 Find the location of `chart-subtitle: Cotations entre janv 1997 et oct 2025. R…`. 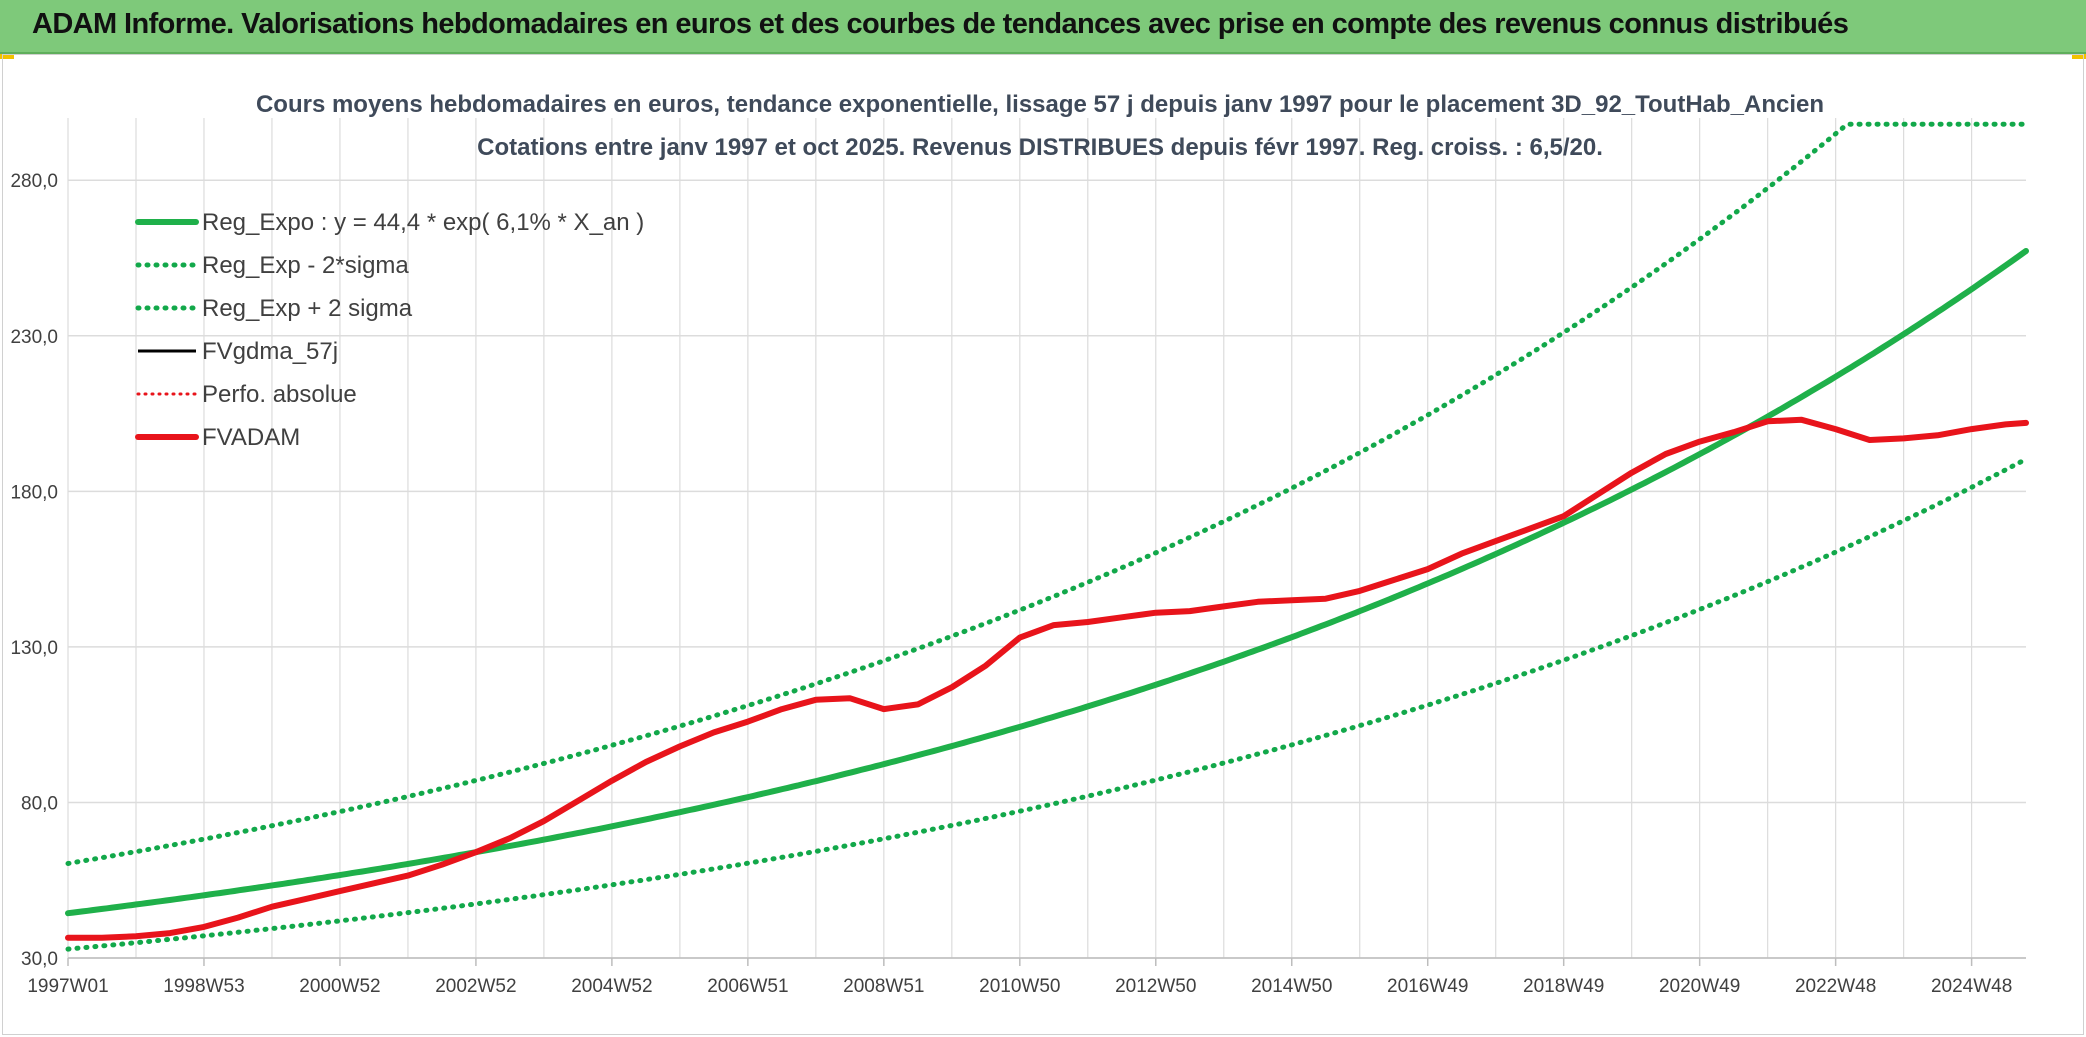

chart-subtitle: Cotations entre janv 1997 et oct 2025. R… is located at coordinates (1040, 147).